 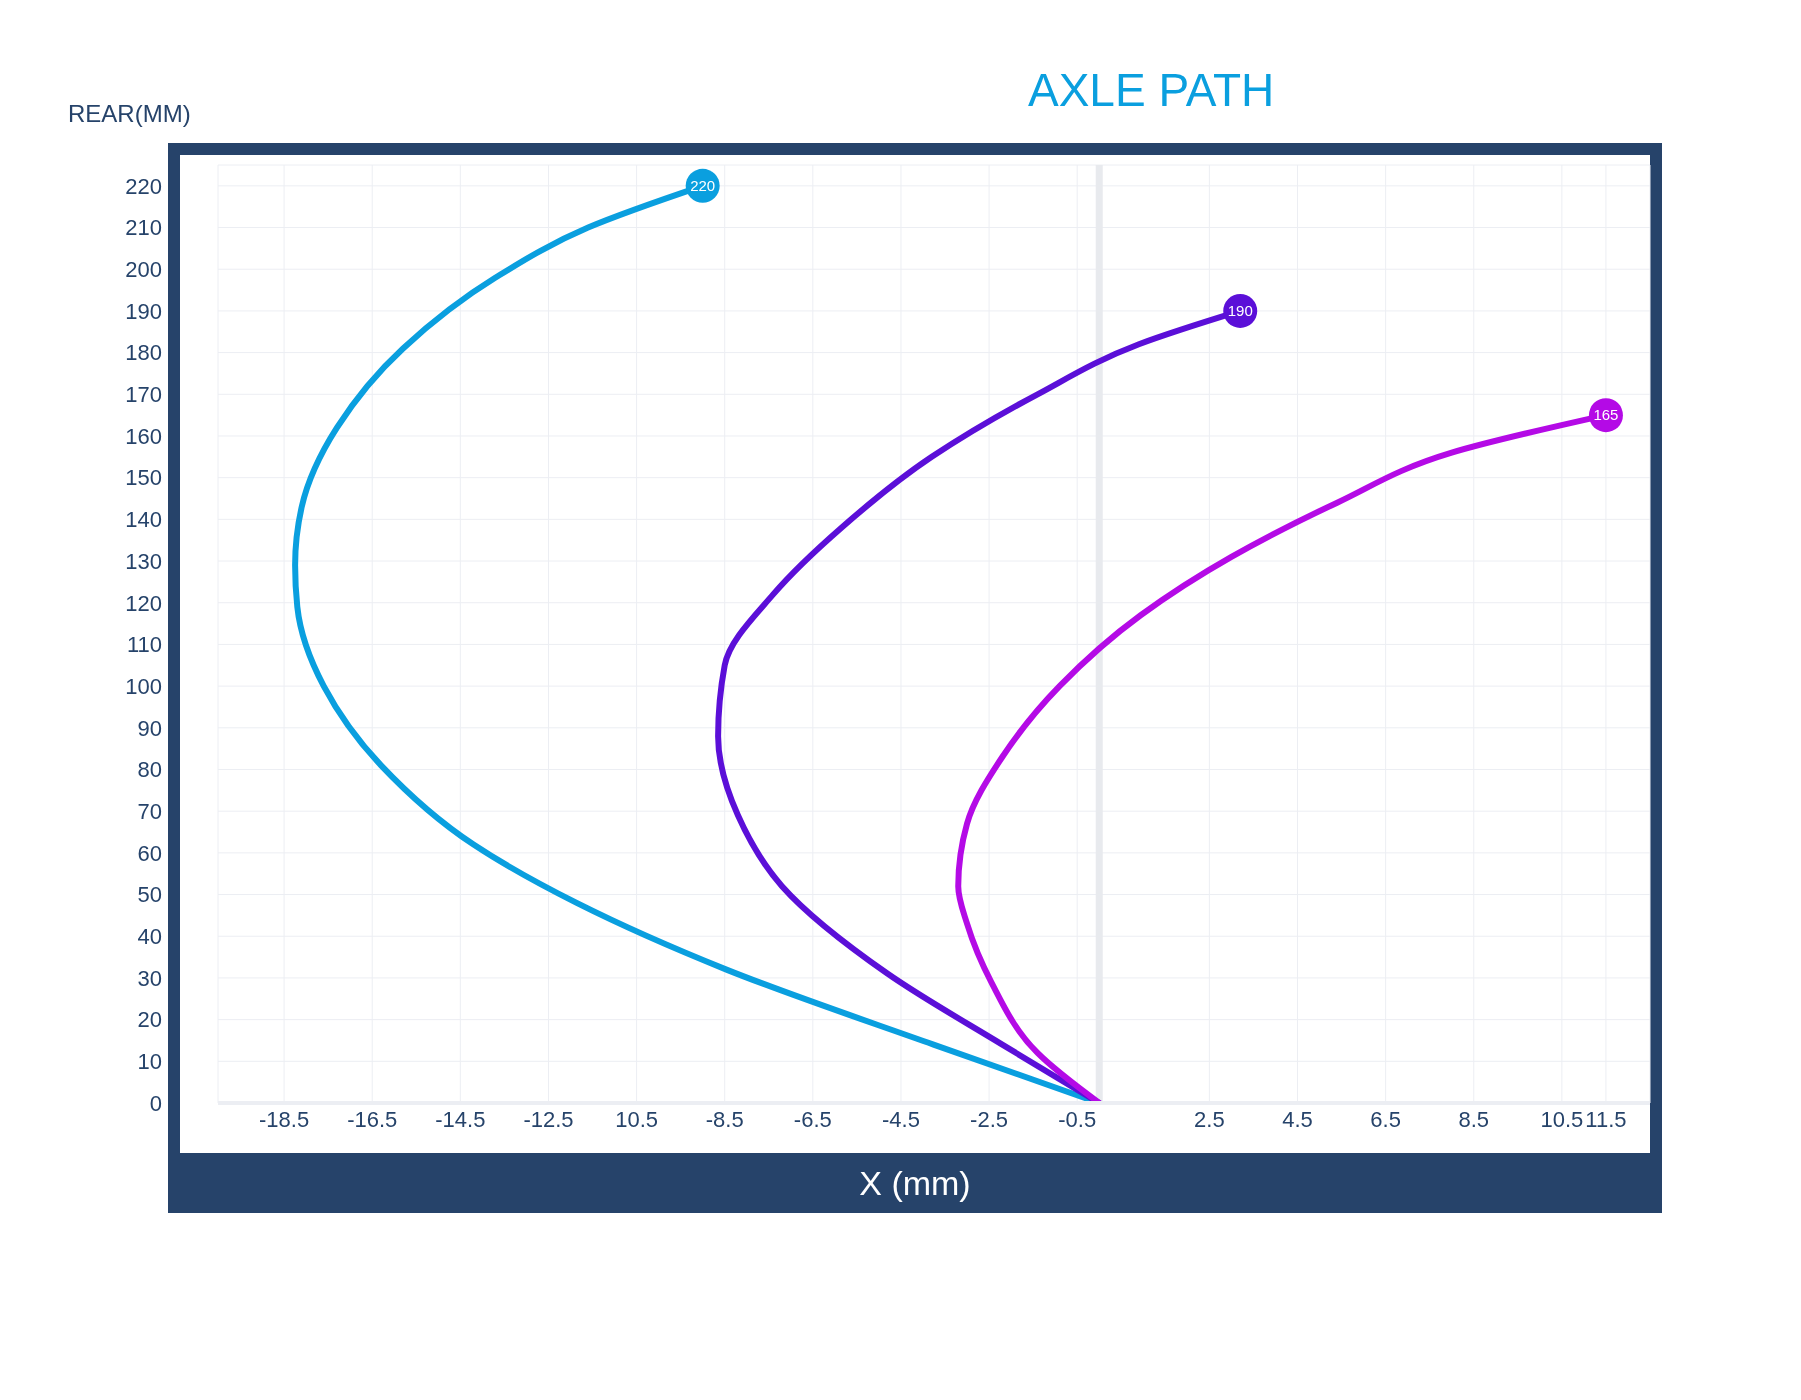 I want to click on y-tick-label: 100, so click(x=143, y=686).